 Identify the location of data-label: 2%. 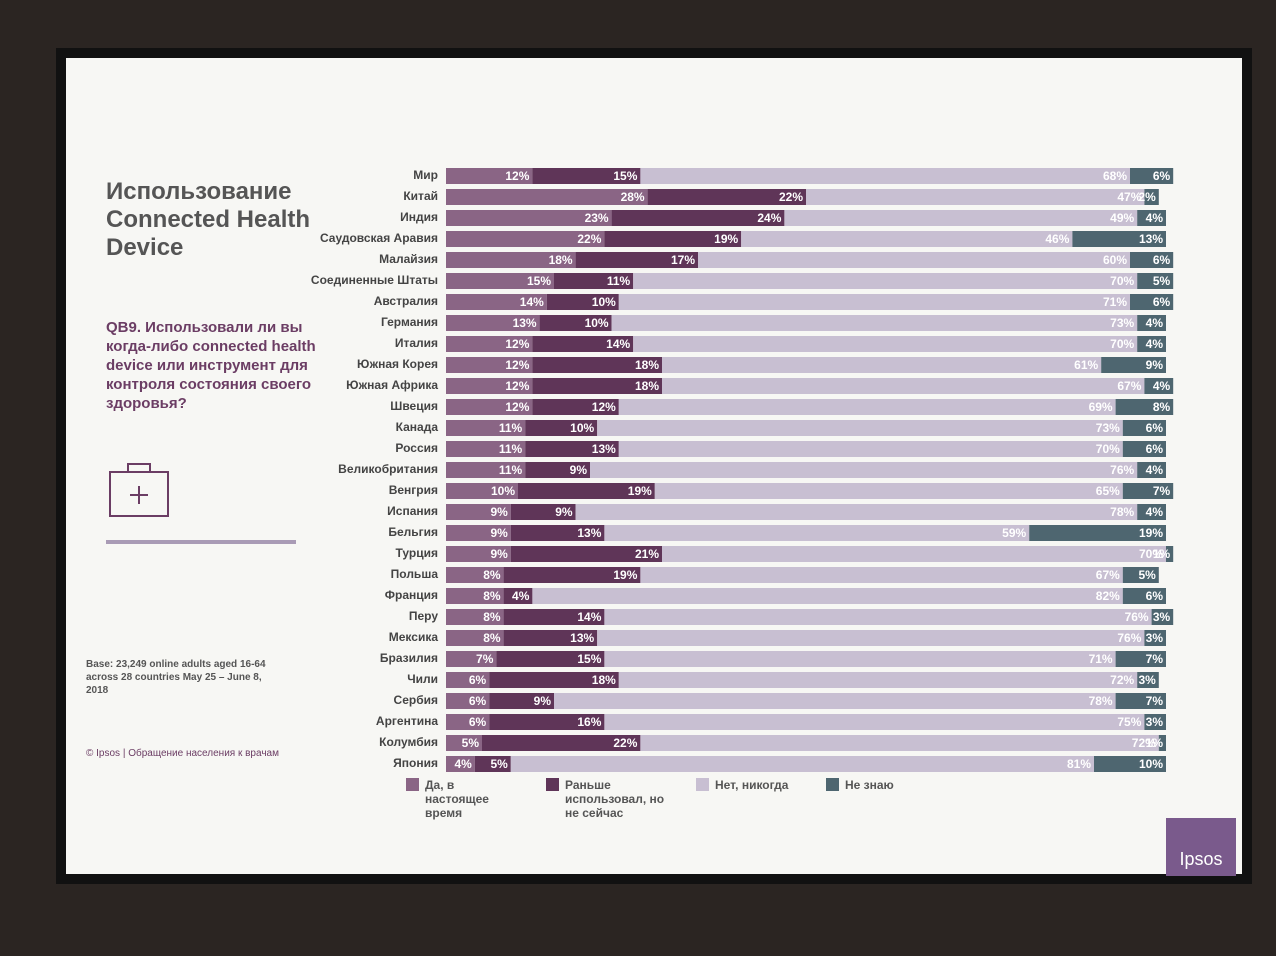
(1147, 197).